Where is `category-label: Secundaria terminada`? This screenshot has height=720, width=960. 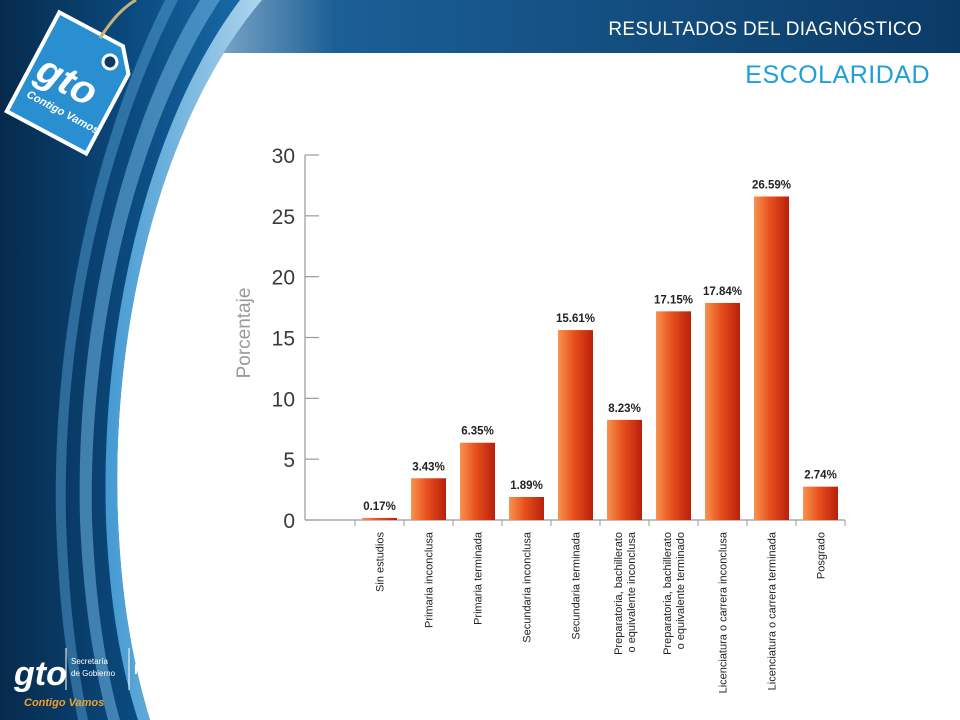 category-label: Secundaria terminada is located at coordinates (577, 585).